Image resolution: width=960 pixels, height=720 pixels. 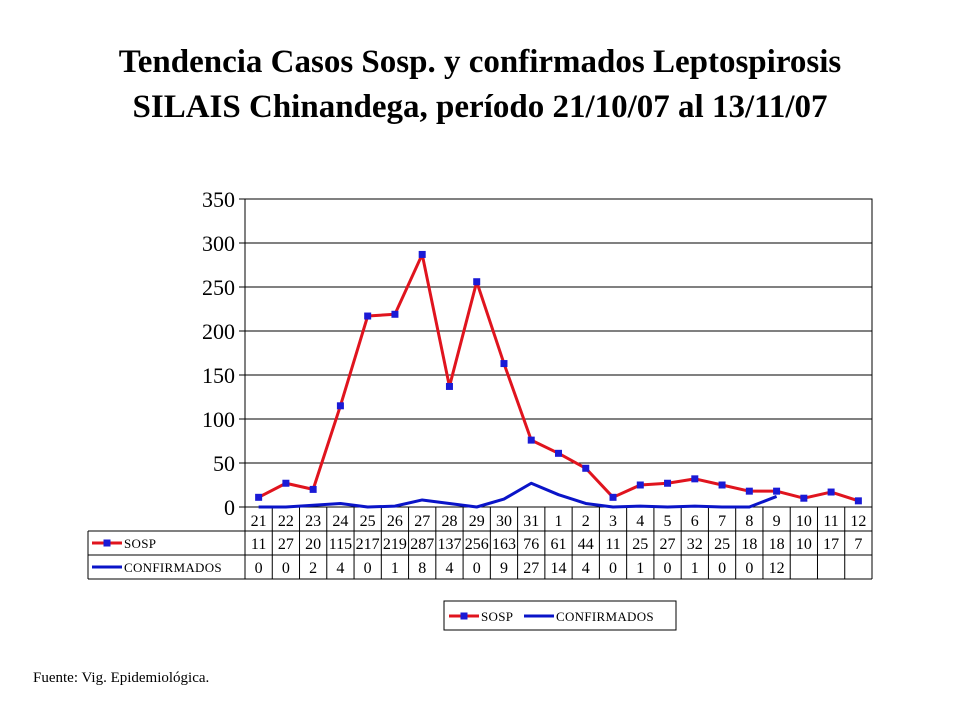 What do you see at coordinates (449, 521) in the screenshot?
I see `x-tick-label: 28` at bounding box center [449, 521].